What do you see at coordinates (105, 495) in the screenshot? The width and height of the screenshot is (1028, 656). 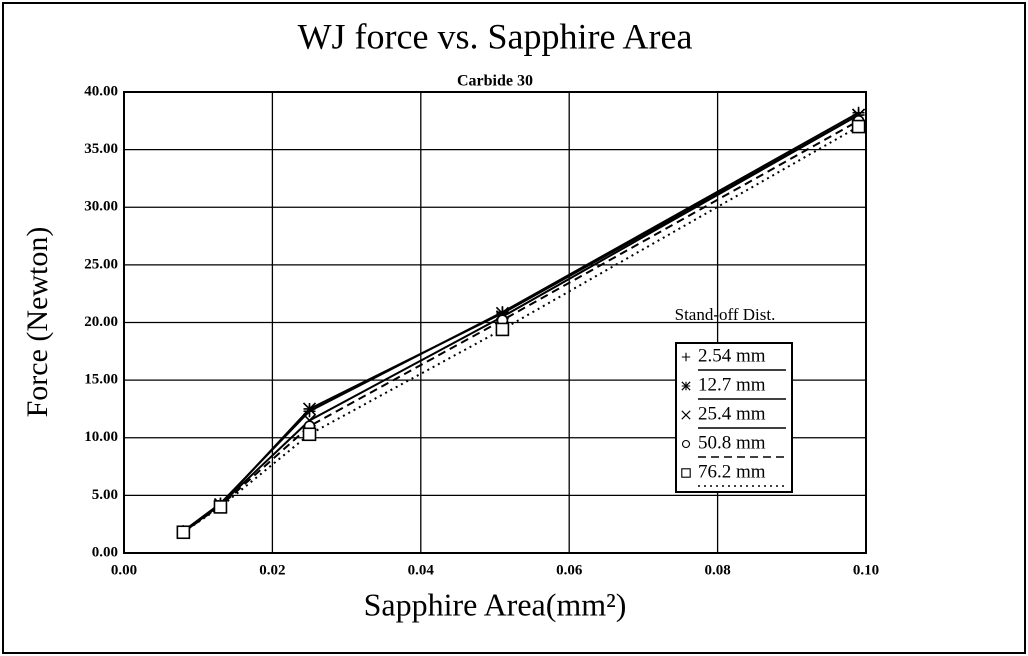 I see `y-tick-label: 5.00` at bounding box center [105, 495].